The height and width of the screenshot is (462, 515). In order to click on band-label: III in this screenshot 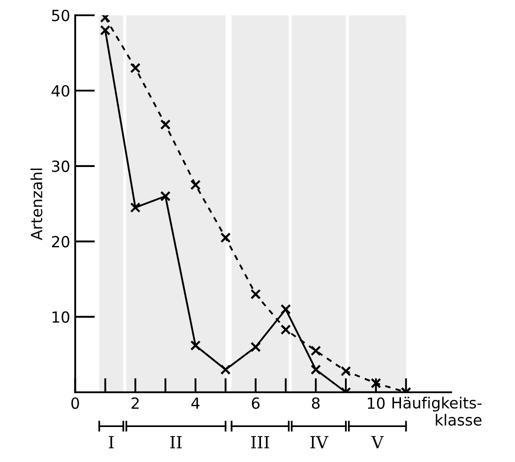, I will do `click(260, 442)`.